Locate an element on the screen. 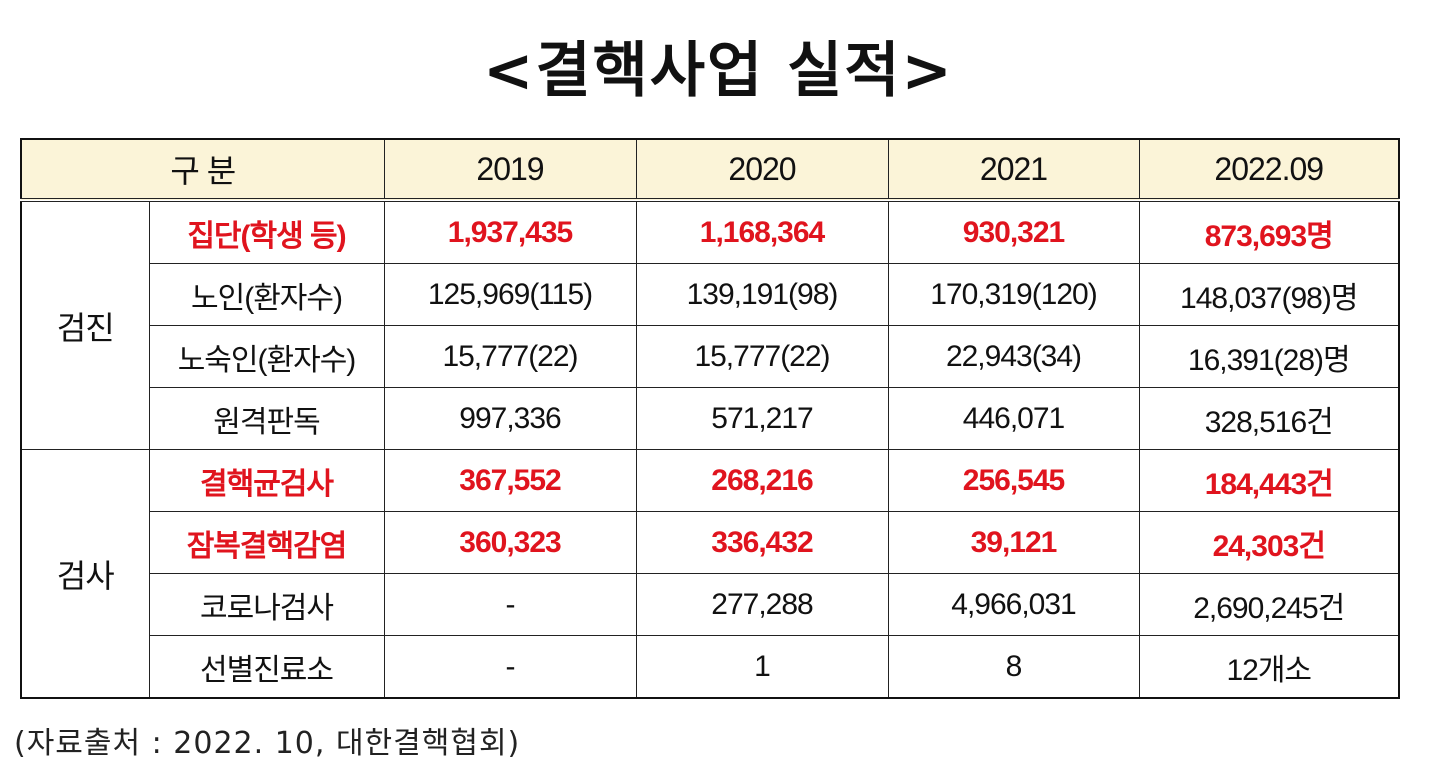  value-cell: 24,303건 is located at coordinates (1269, 542).